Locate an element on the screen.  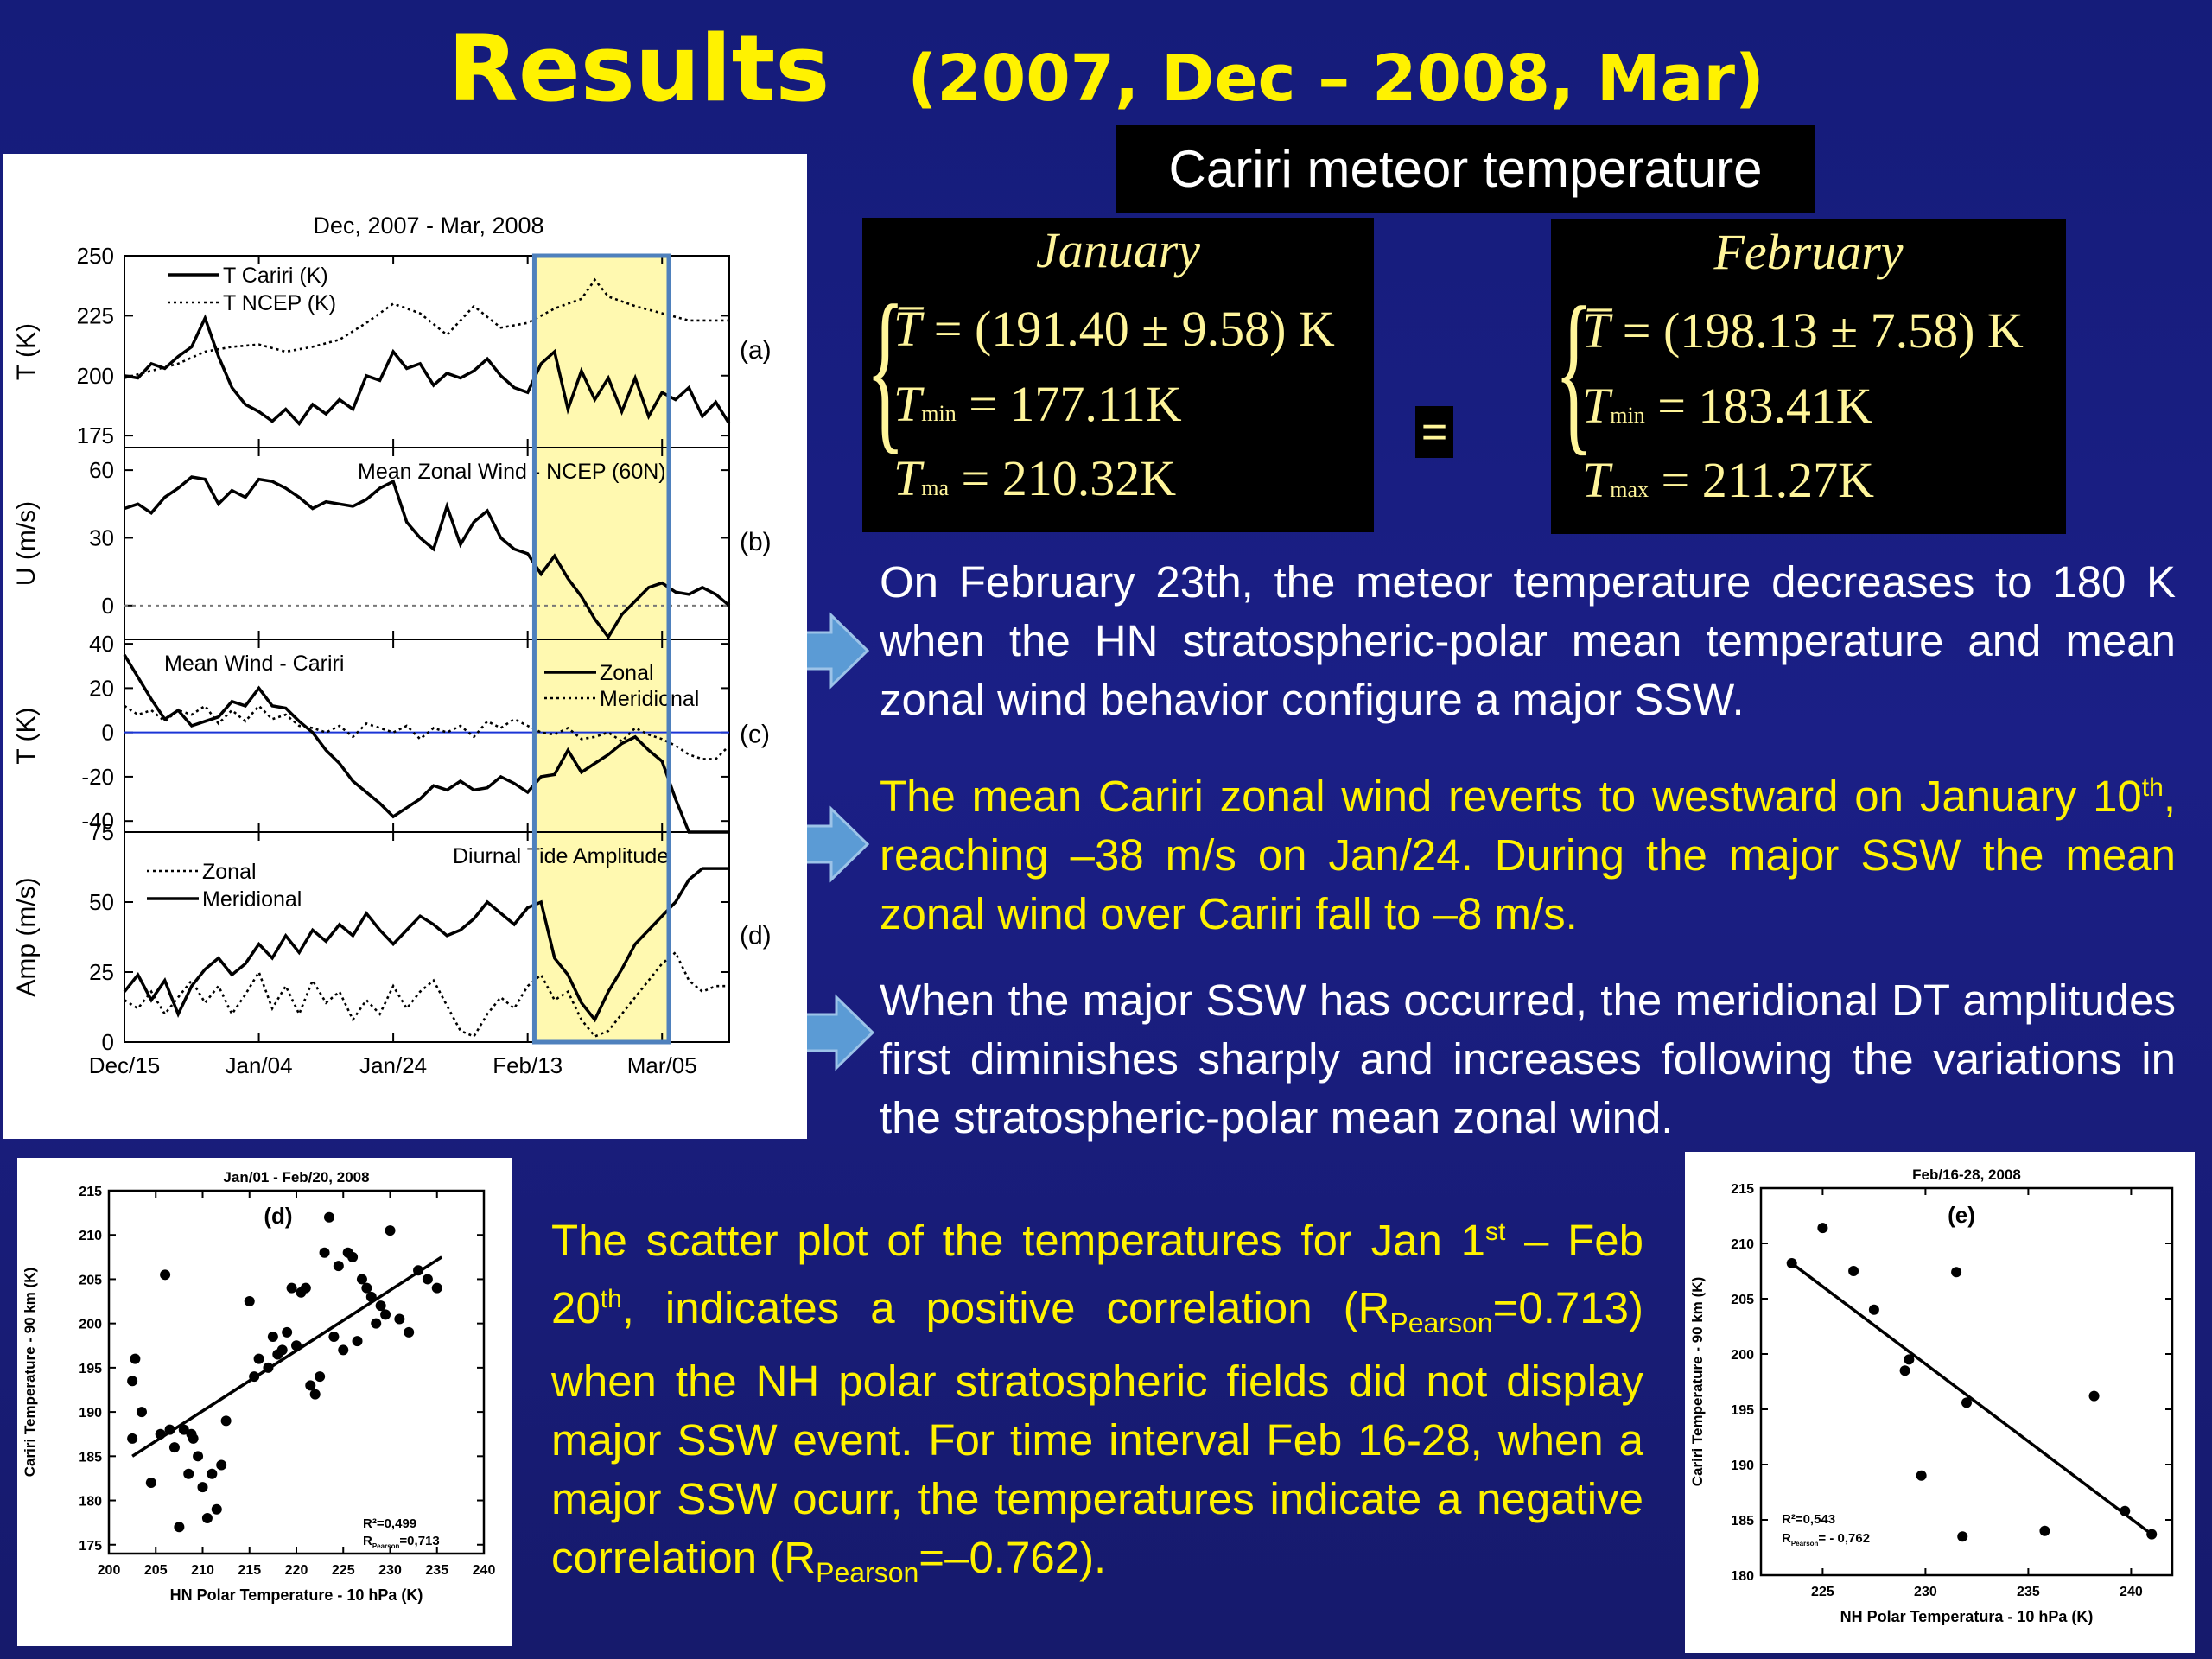
january-label: January is located at coordinates (1118, 250).